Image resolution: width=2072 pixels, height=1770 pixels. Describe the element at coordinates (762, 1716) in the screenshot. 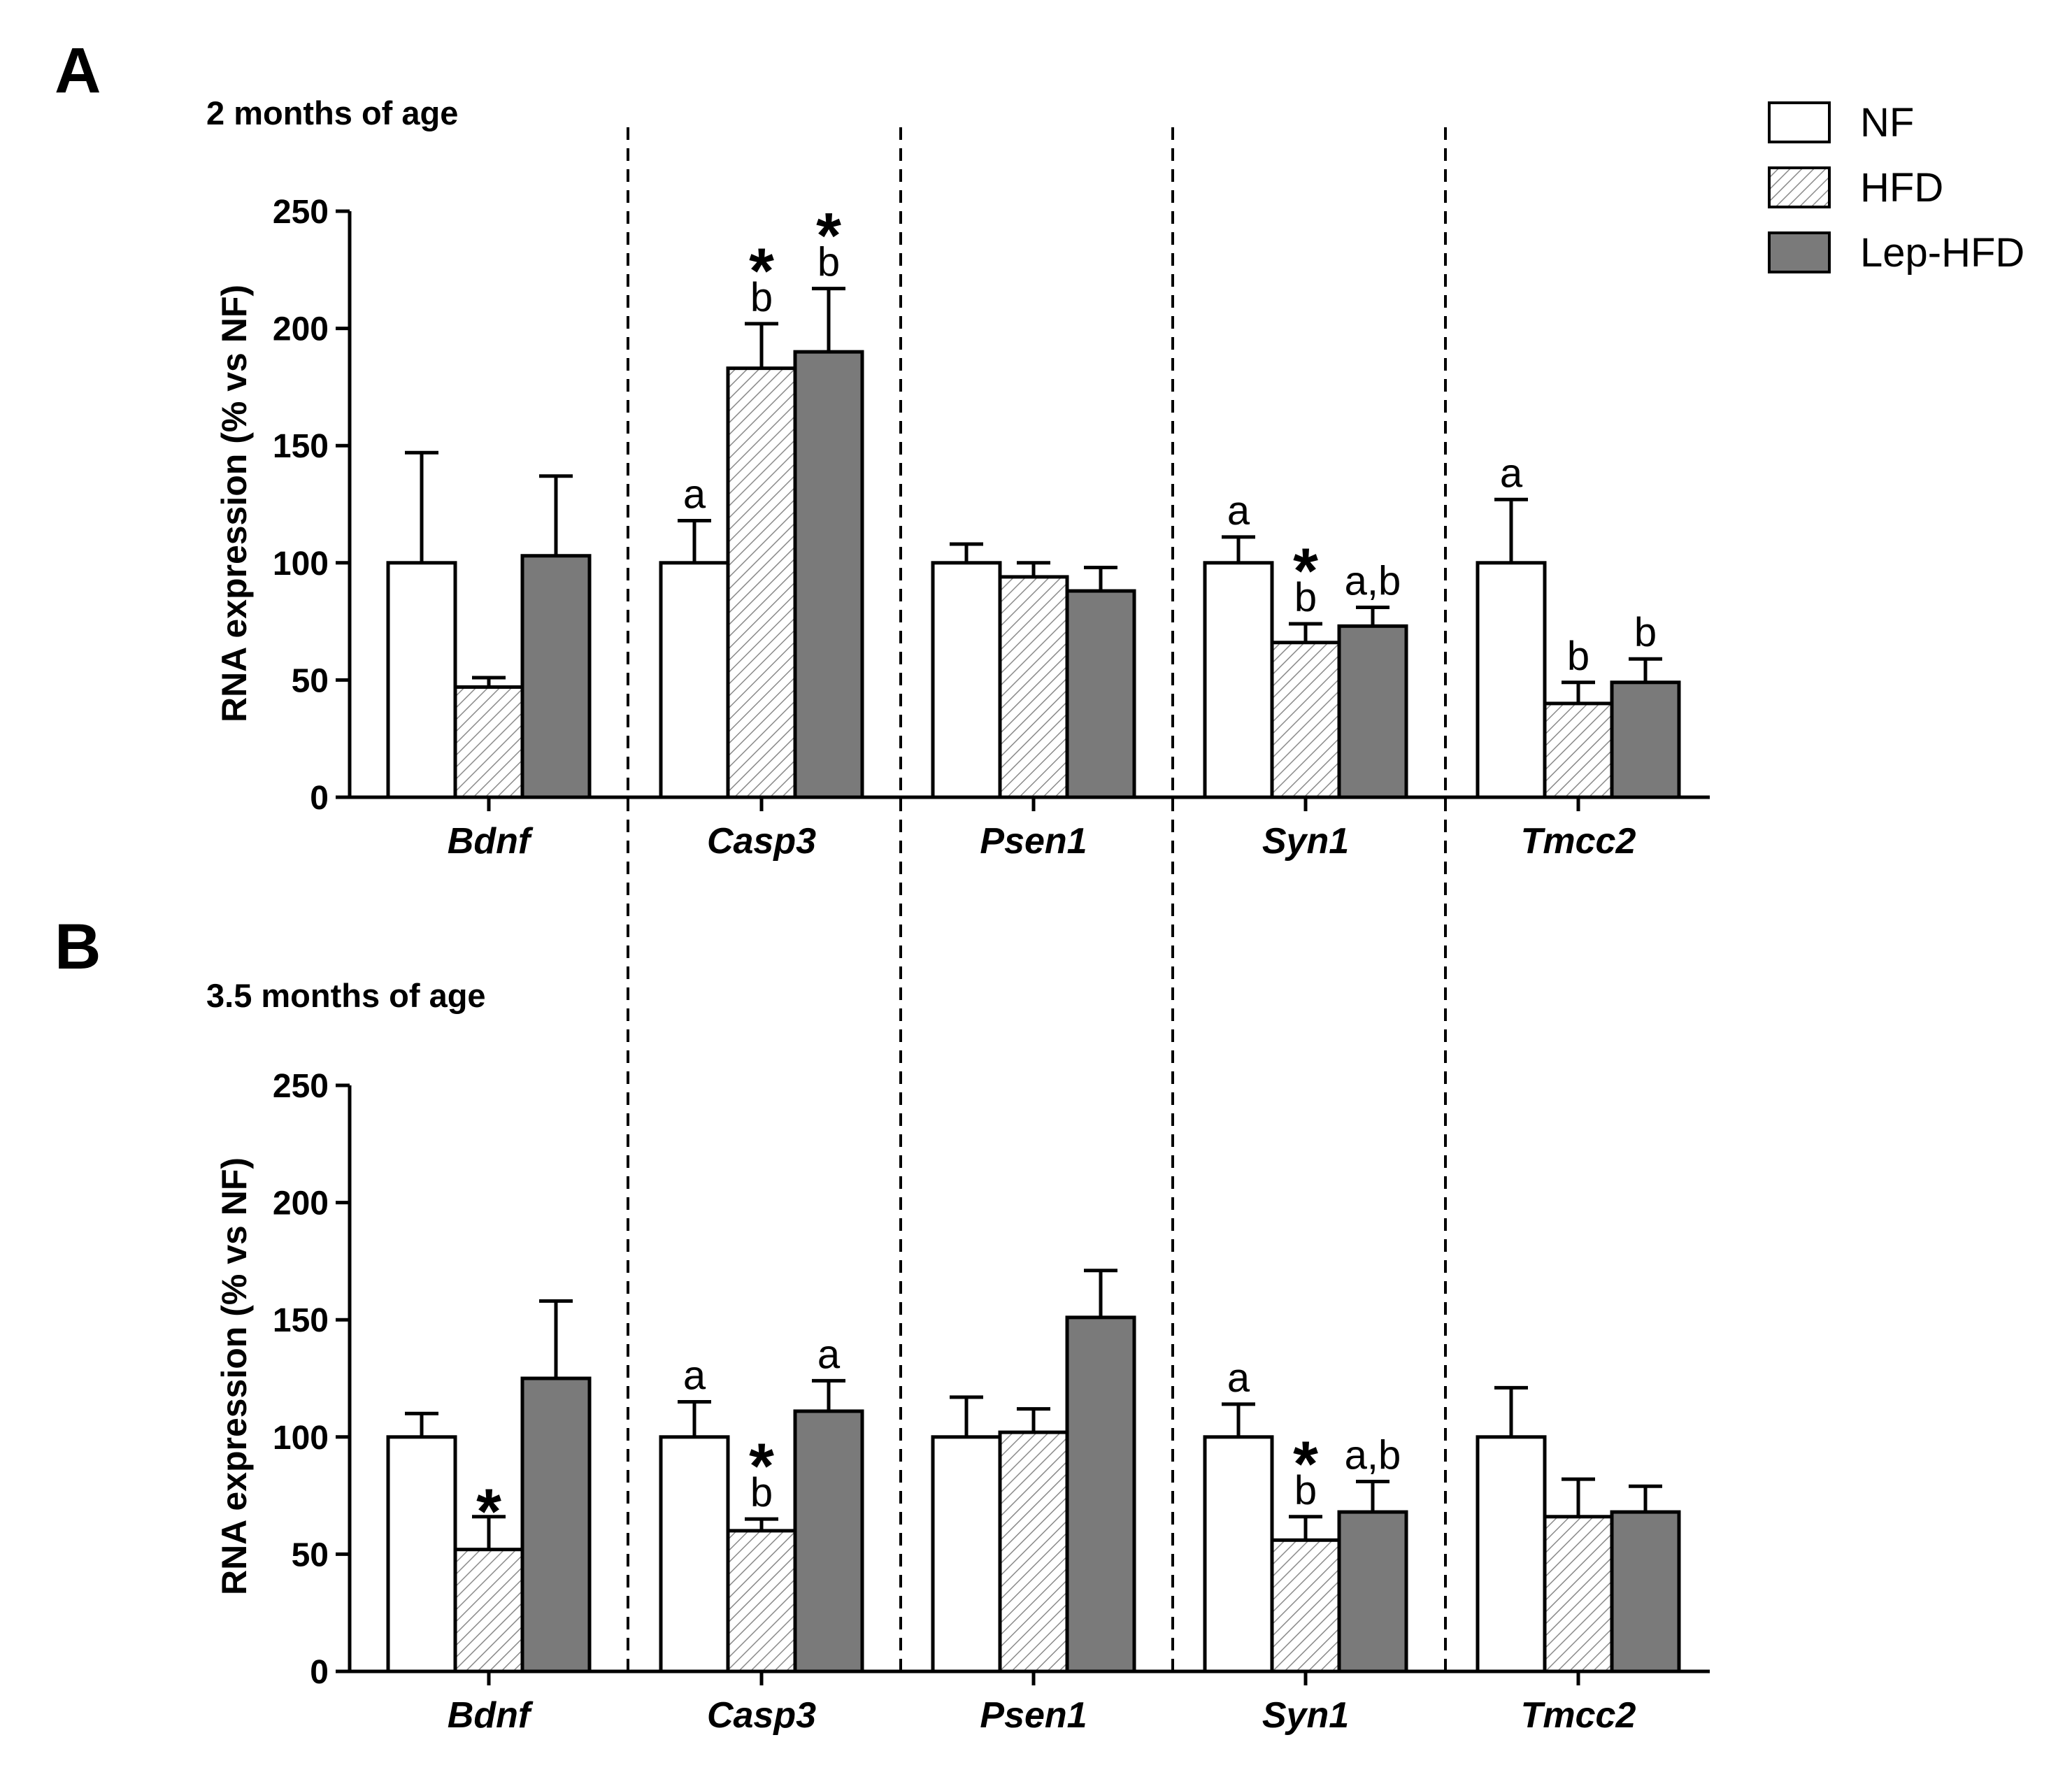

I see `panel-b-category-label: Casp3` at that location.